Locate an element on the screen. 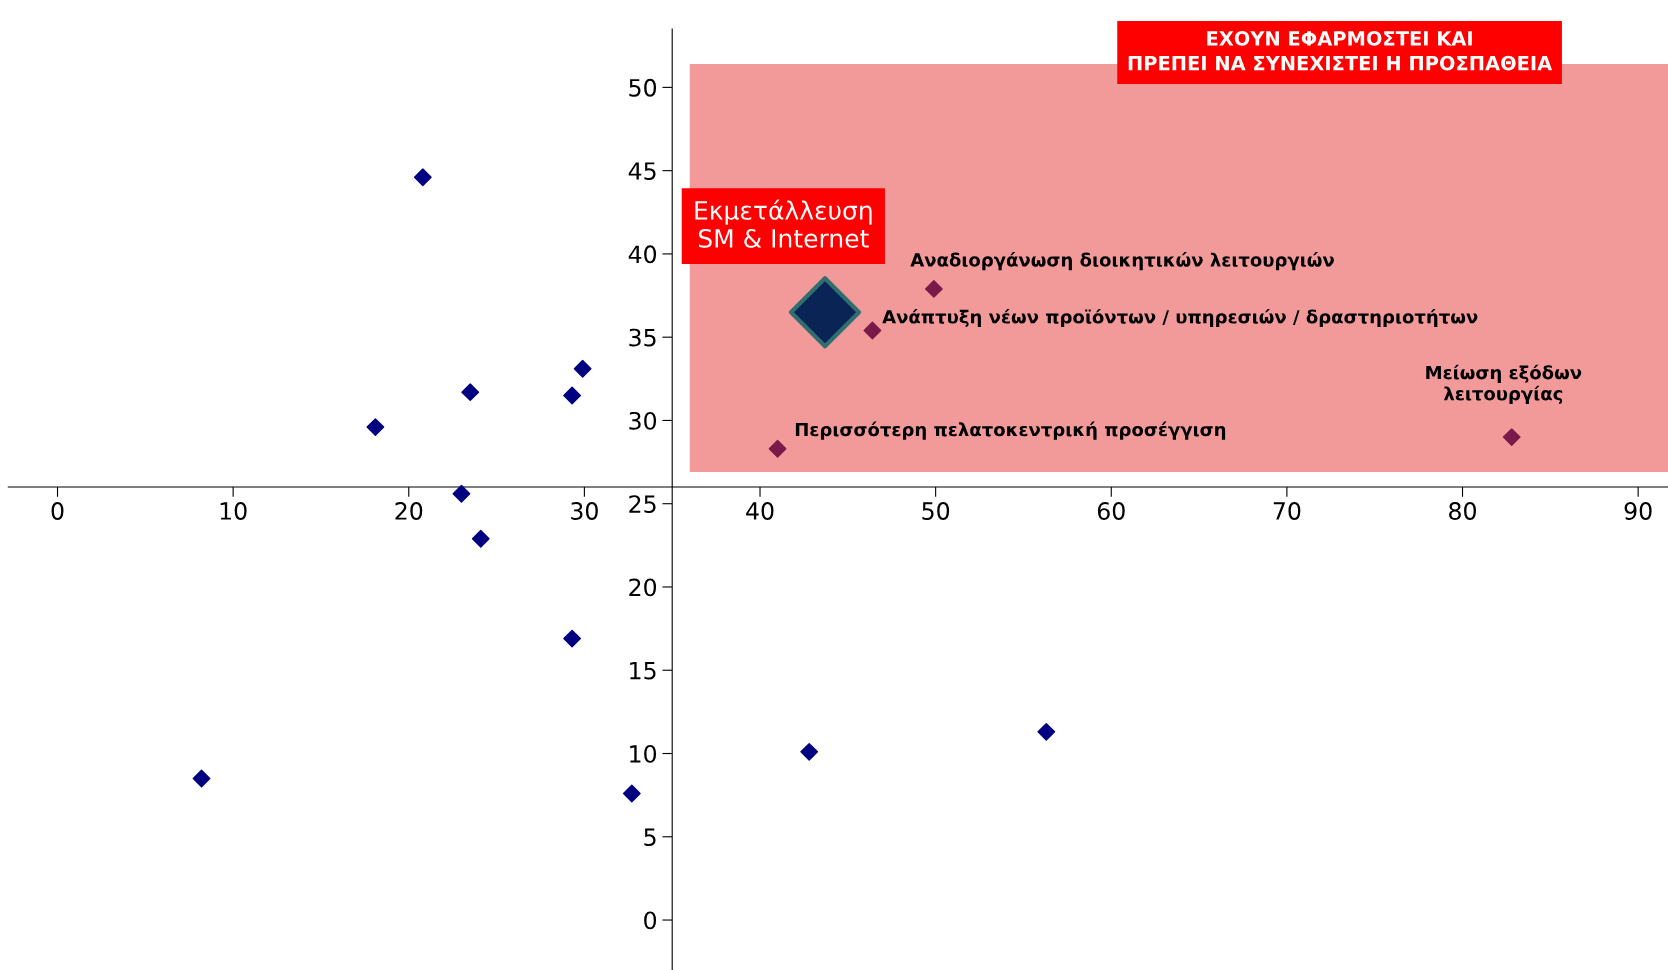  y-tick-label: 5 is located at coordinates (650, 837).